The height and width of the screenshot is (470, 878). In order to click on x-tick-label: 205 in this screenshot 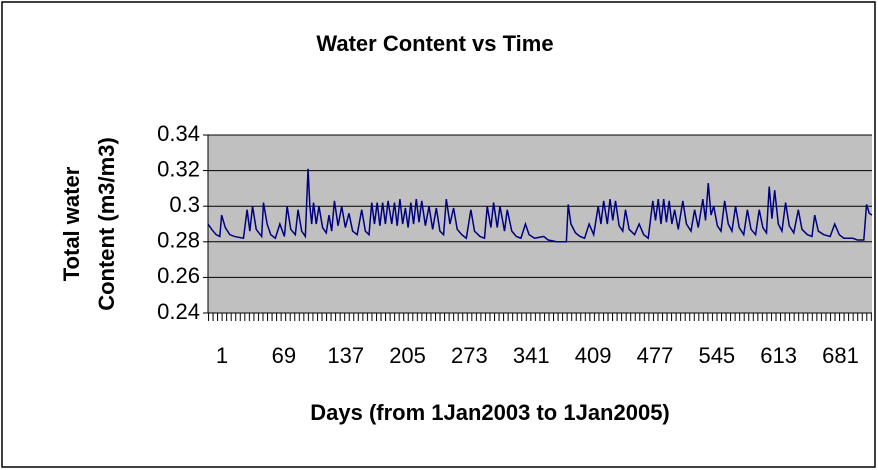, I will do `click(407, 355)`.